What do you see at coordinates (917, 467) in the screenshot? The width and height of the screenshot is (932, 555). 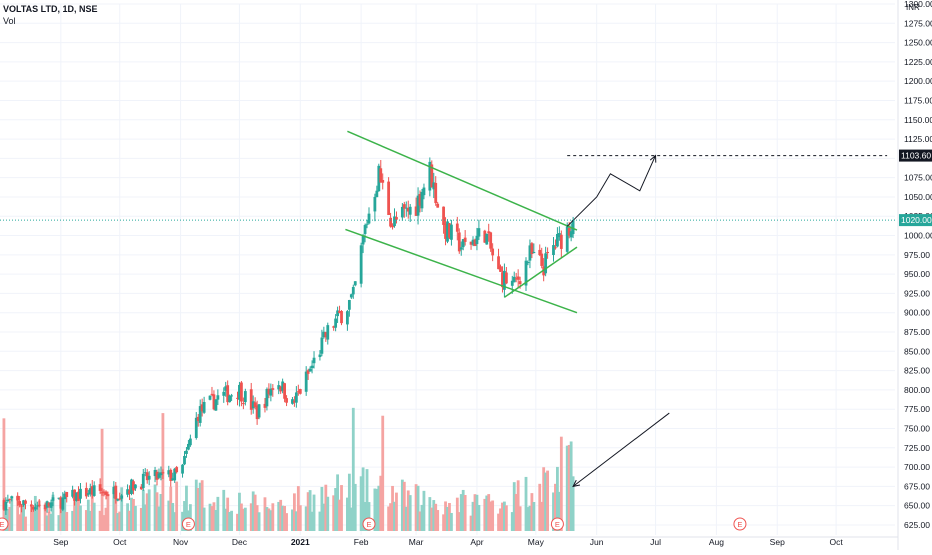 I see `y-tick-label: 700.00` at bounding box center [917, 467].